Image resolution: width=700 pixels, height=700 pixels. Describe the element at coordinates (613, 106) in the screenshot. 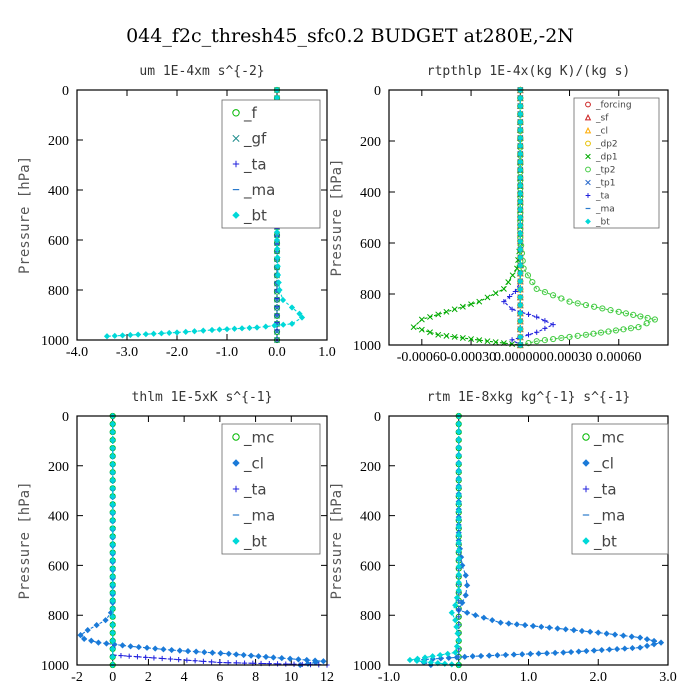

I see `legend-label: _forcing` at that location.